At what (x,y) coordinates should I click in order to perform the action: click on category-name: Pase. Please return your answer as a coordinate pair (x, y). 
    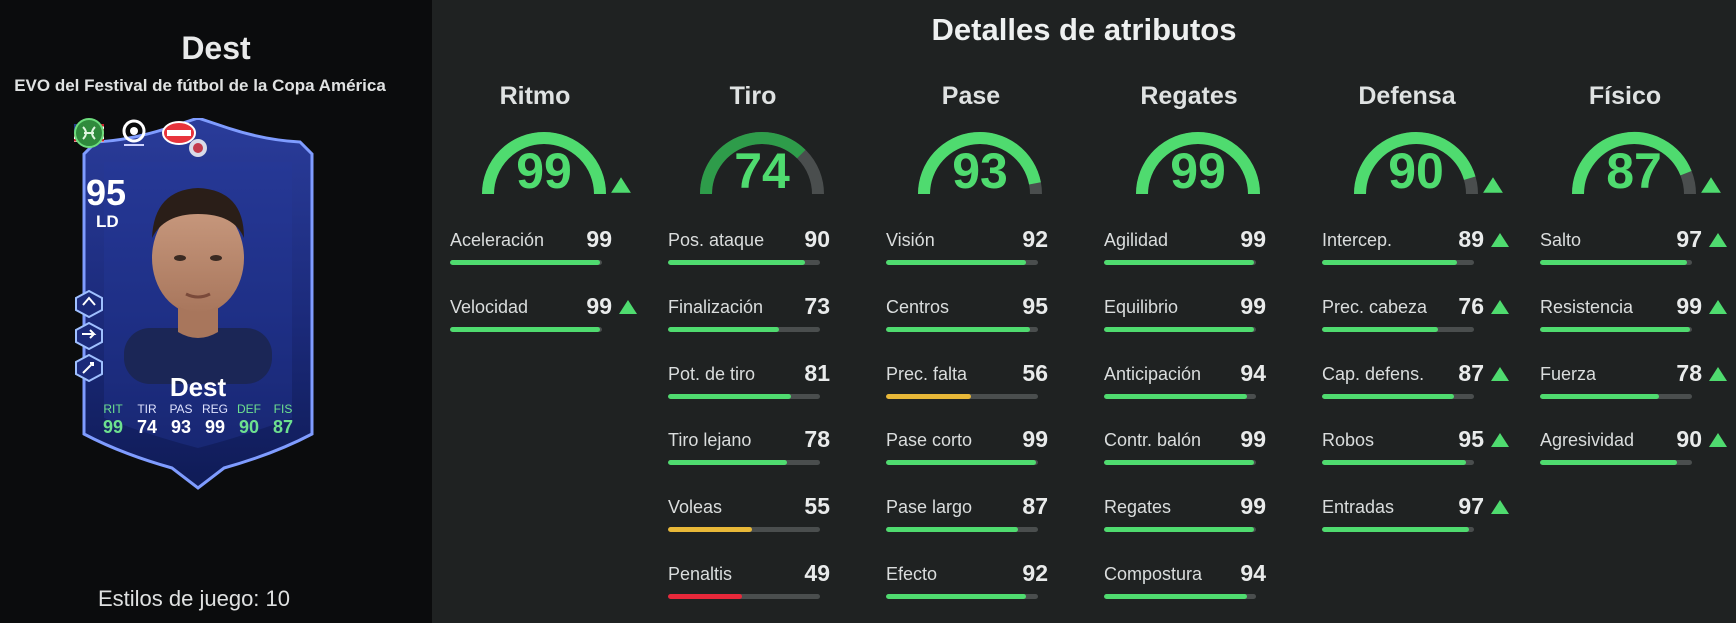
    Looking at the image, I should click on (971, 96).